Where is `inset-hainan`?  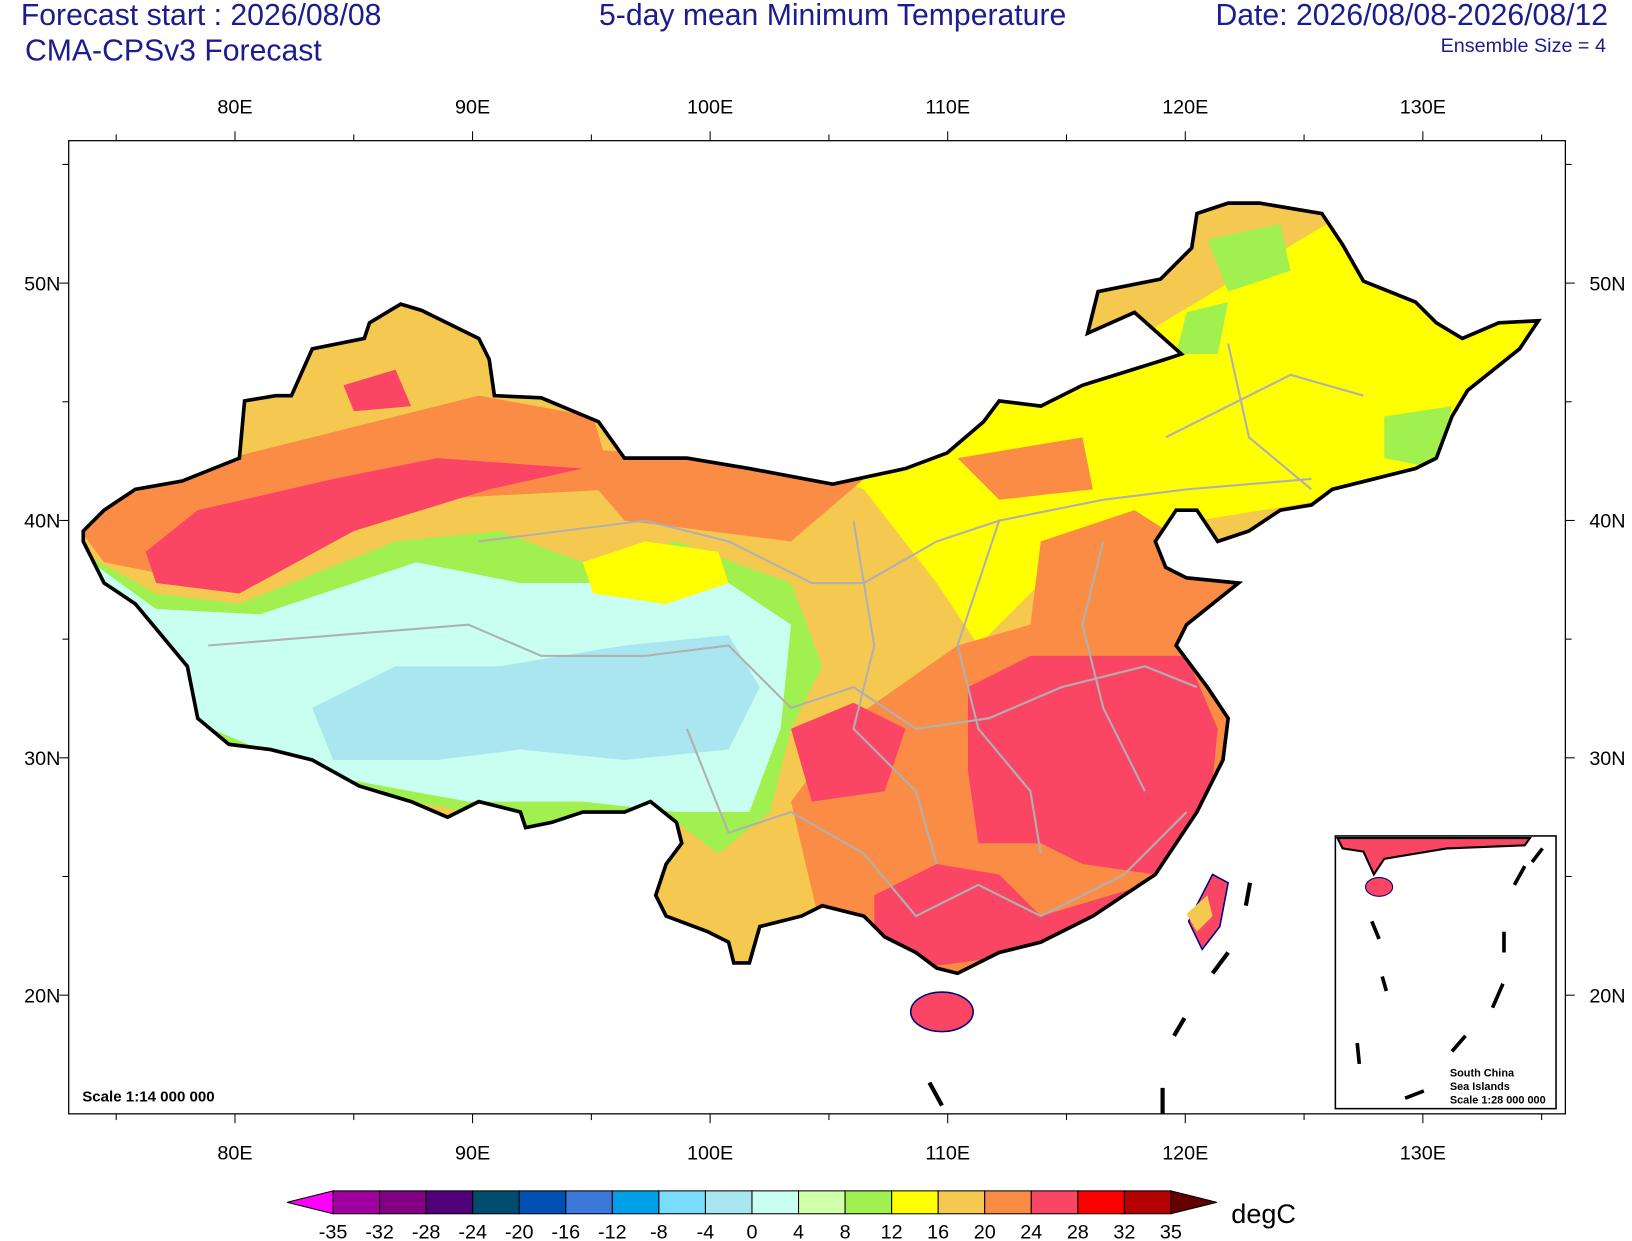 inset-hainan is located at coordinates (1379, 887).